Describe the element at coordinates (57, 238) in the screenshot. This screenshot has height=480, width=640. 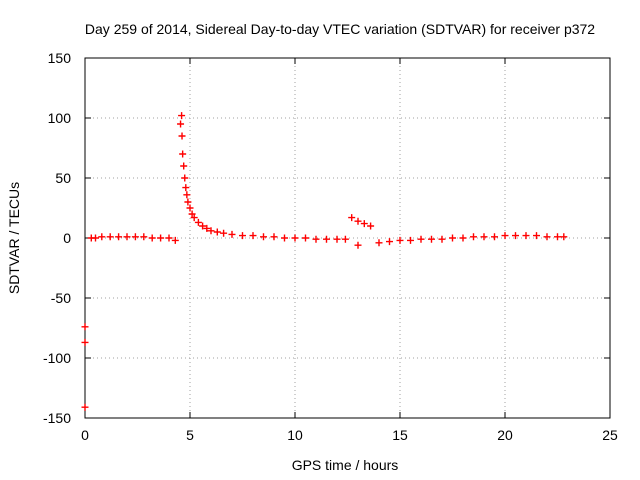
I see `y-axis-tick-labels: -150 -100 -50 0 50 100 150` at that location.